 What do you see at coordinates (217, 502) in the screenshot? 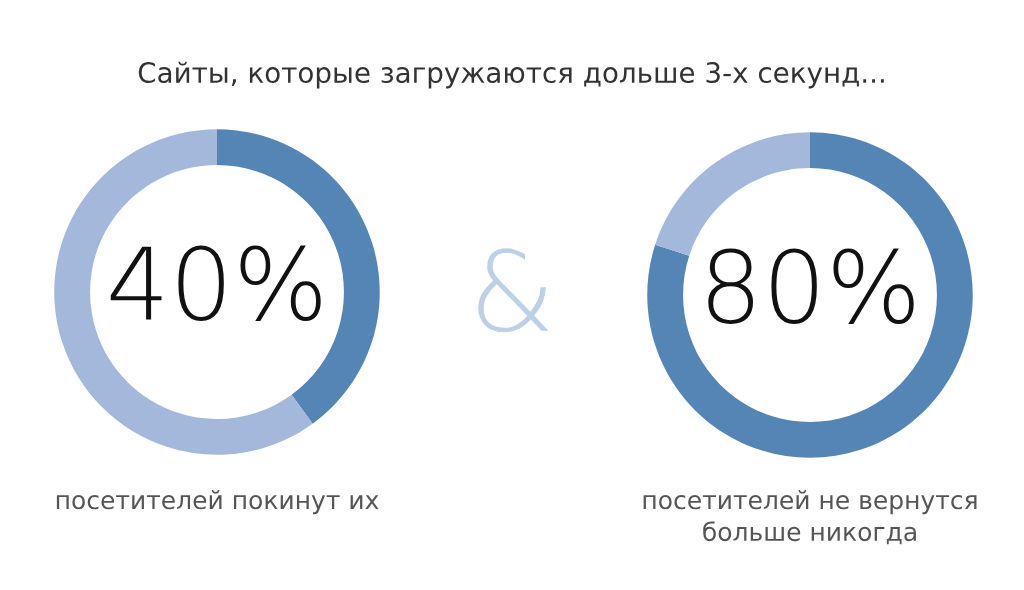
I see `text: посетителей покинут их` at bounding box center [217, 502].